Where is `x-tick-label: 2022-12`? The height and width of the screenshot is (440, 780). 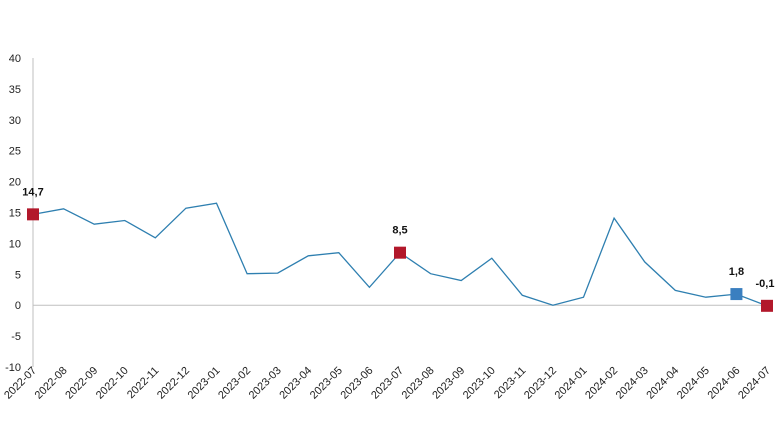 x-tick-label: 2022-12 is located at coordinates (173, 383).